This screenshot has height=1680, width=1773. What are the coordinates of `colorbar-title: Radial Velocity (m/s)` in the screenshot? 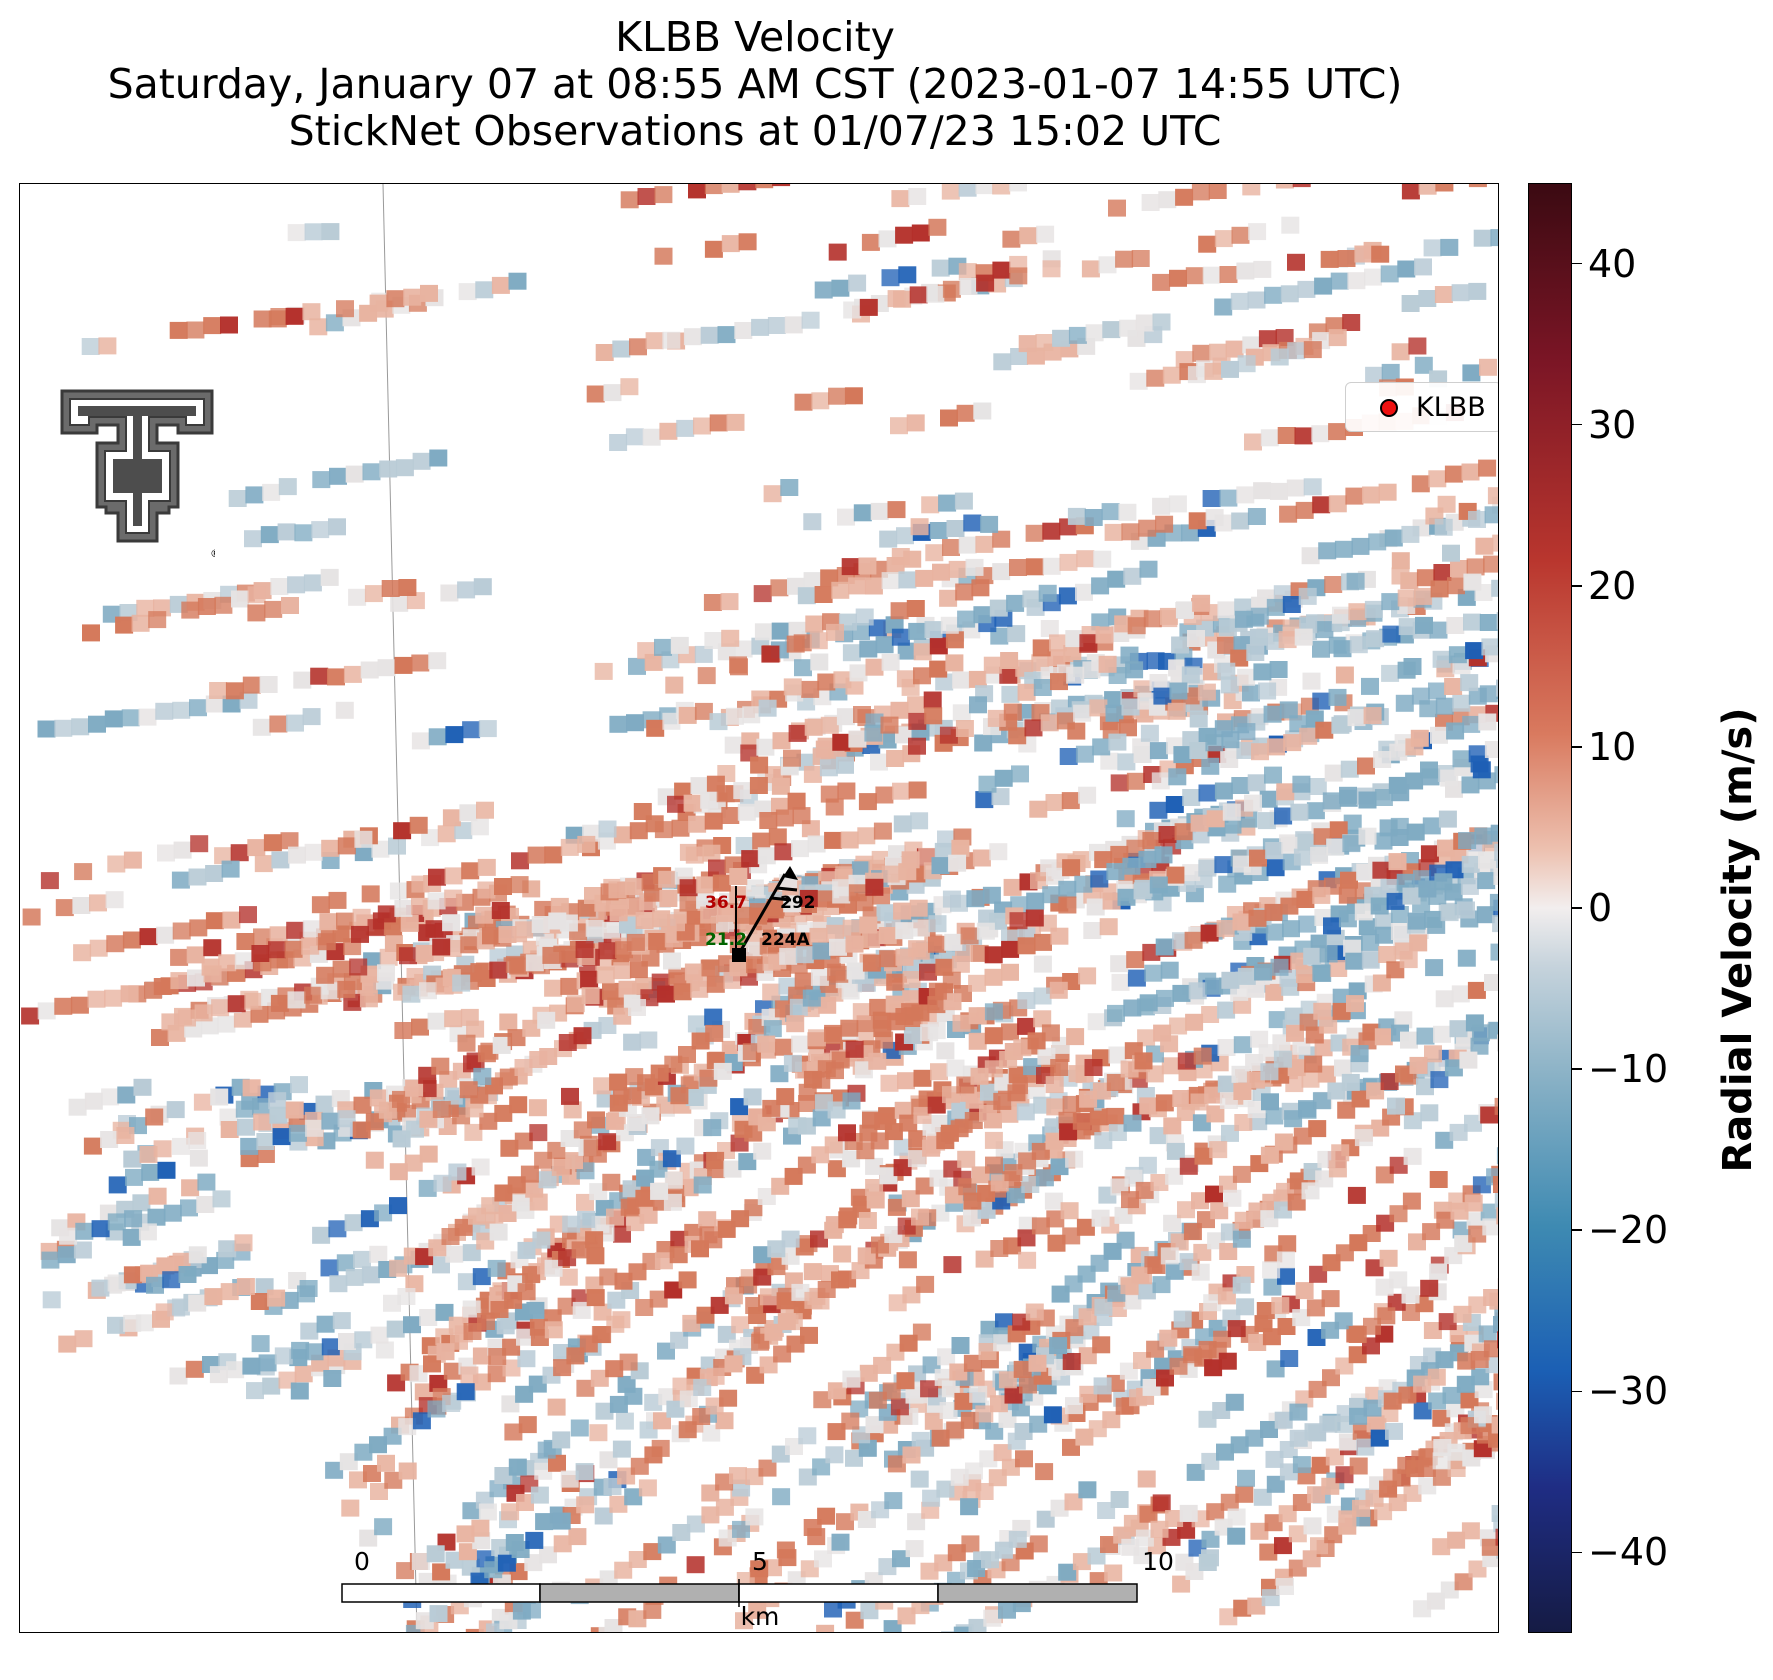 It's located at (1738, 940).